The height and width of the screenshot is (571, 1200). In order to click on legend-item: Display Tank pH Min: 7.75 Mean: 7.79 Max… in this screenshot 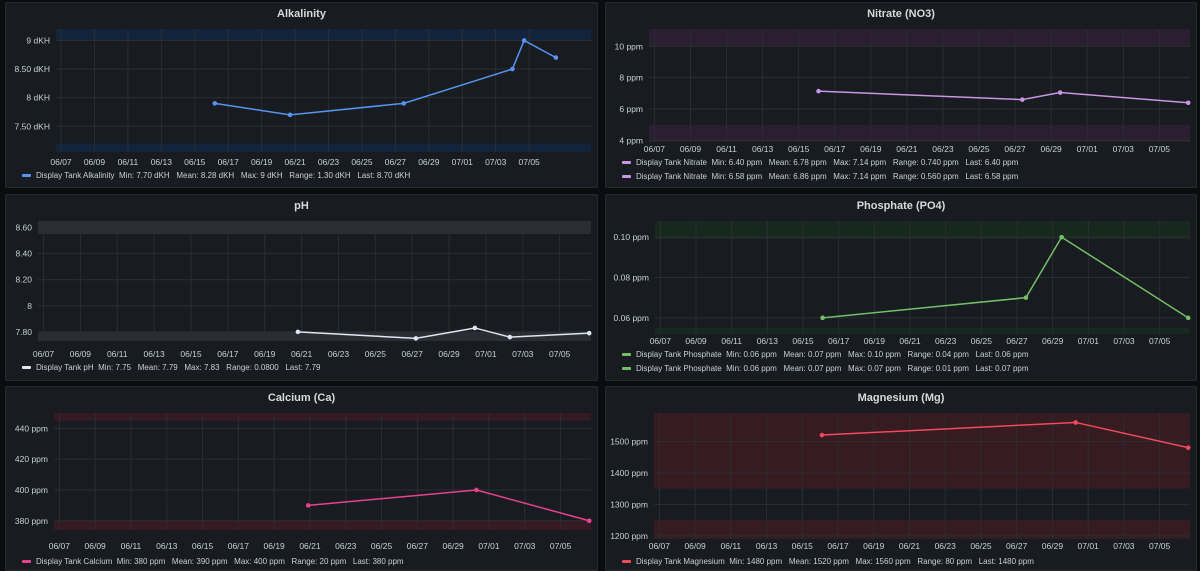, I will do `click(171, 368)`.